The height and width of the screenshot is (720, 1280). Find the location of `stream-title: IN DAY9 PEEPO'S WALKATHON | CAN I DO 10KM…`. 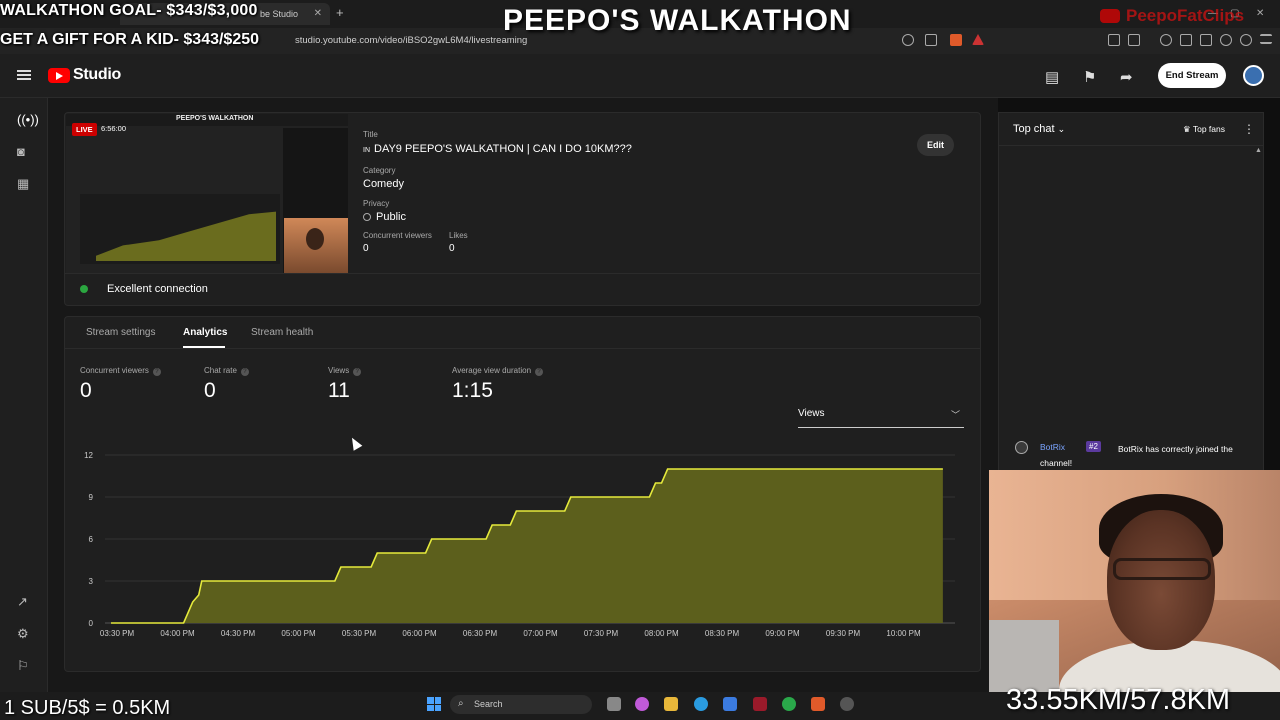

stream-title: IN DAY9 PEEPO'S WALKATHON | CAN I DO 10KM… is located at coordinates (497, 149).